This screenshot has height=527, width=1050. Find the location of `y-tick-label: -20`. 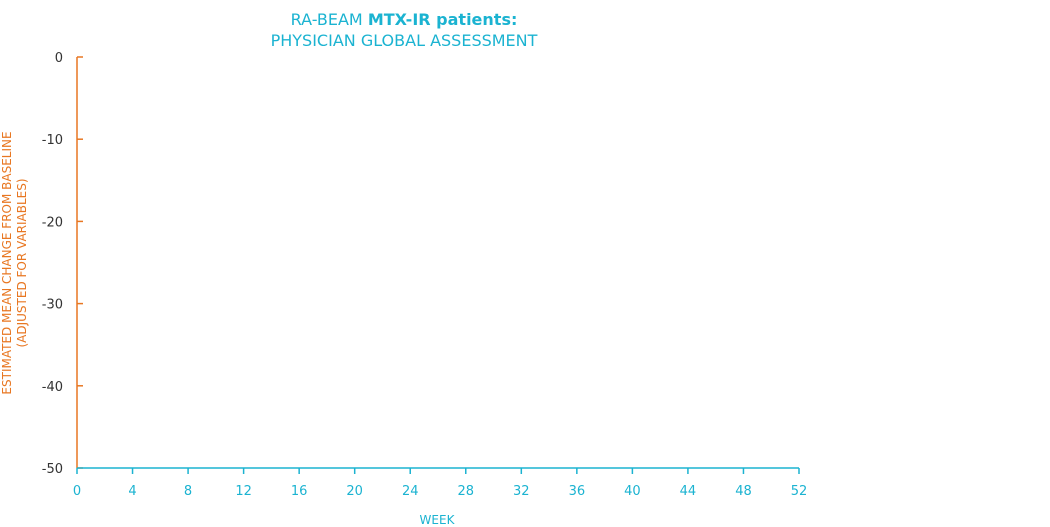

y-tick-label: -20 is located at coordinates (52, 222).